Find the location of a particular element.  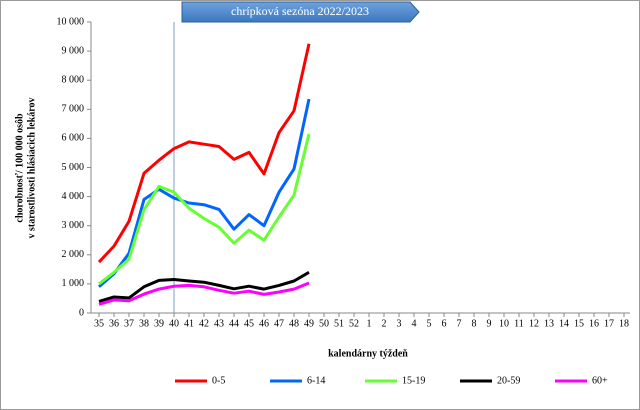

x-tick-label: 16 is located at coordinates (594, 323).